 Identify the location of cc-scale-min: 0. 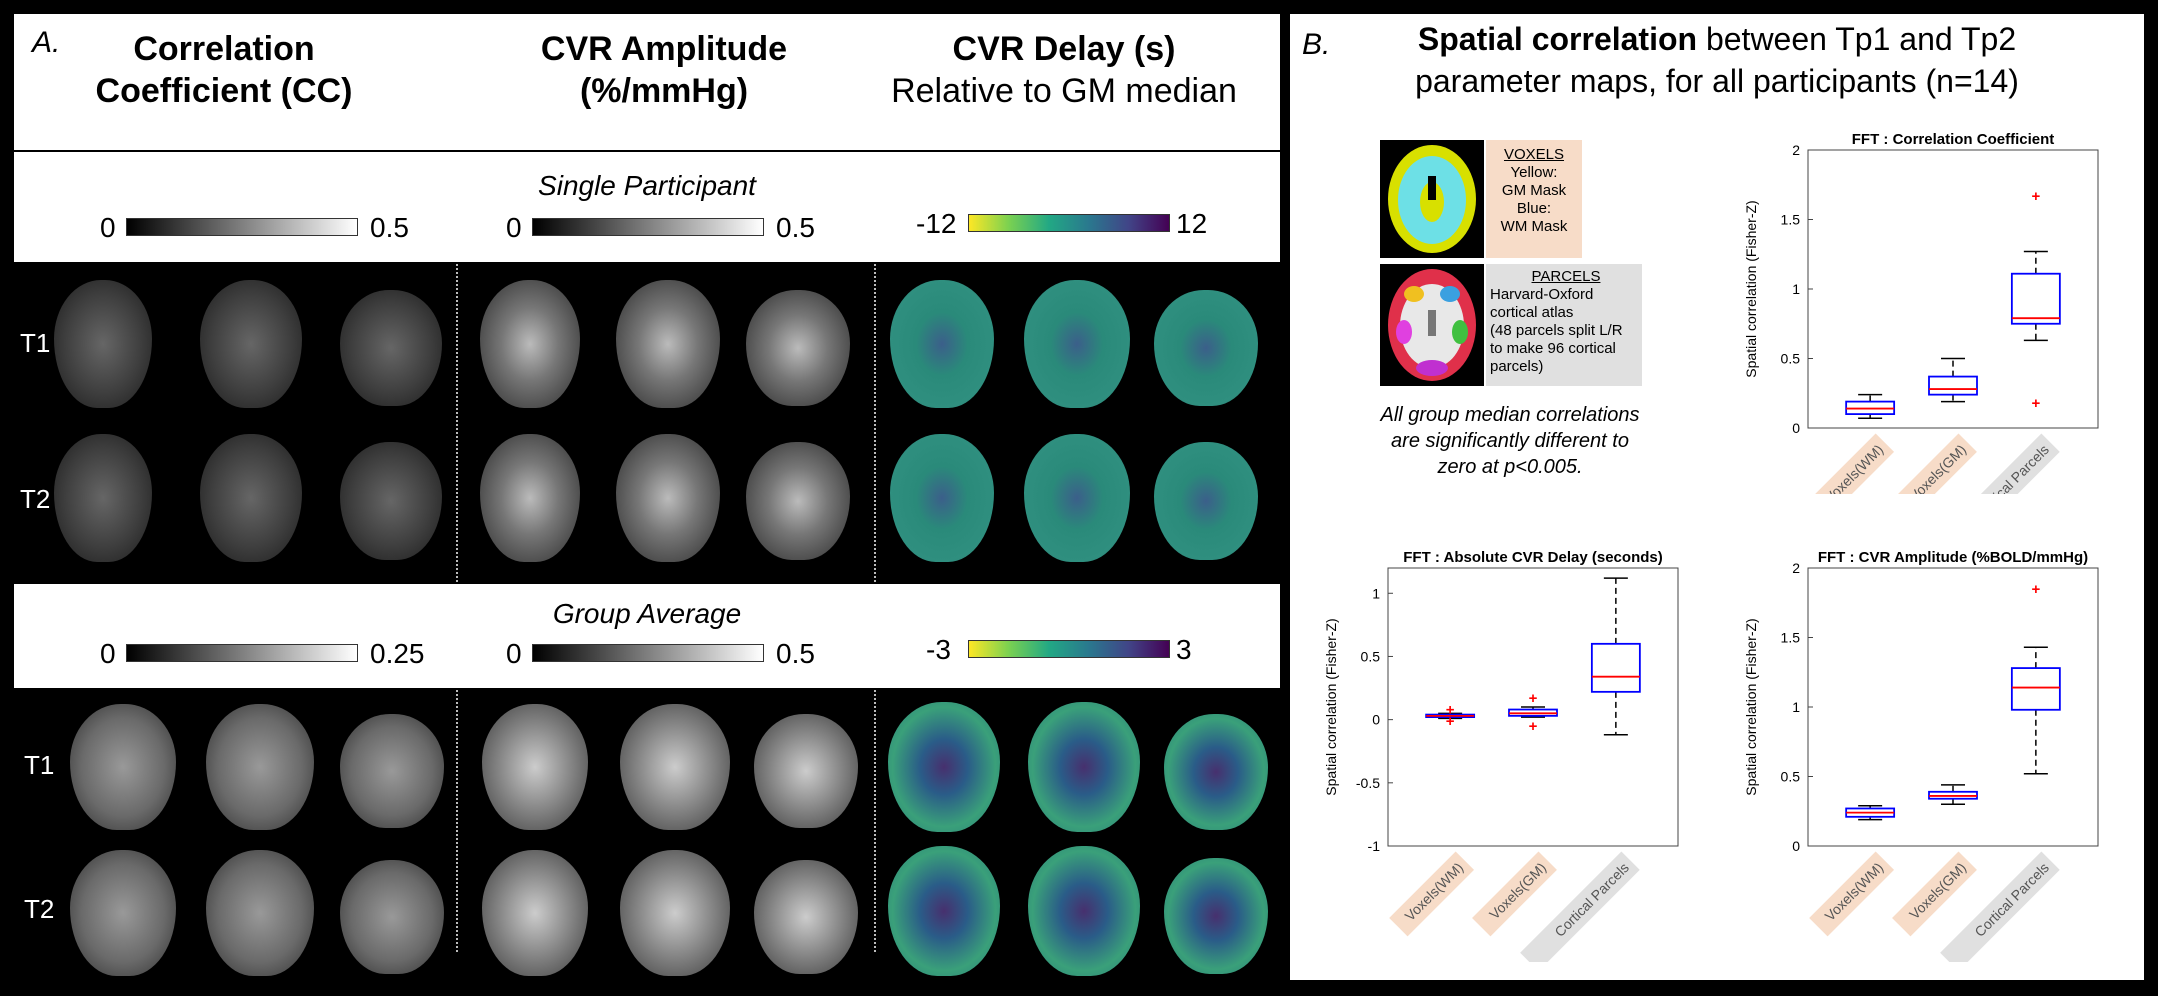
(108, 227).